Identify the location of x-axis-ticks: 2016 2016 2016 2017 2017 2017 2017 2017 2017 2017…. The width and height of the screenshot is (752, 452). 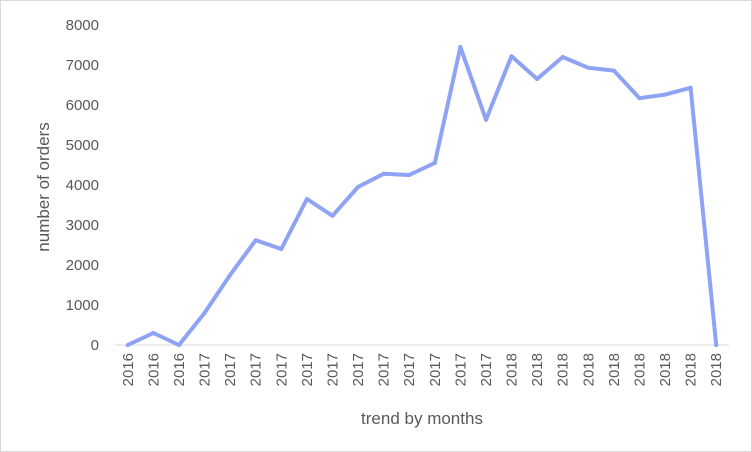
(422, 369).